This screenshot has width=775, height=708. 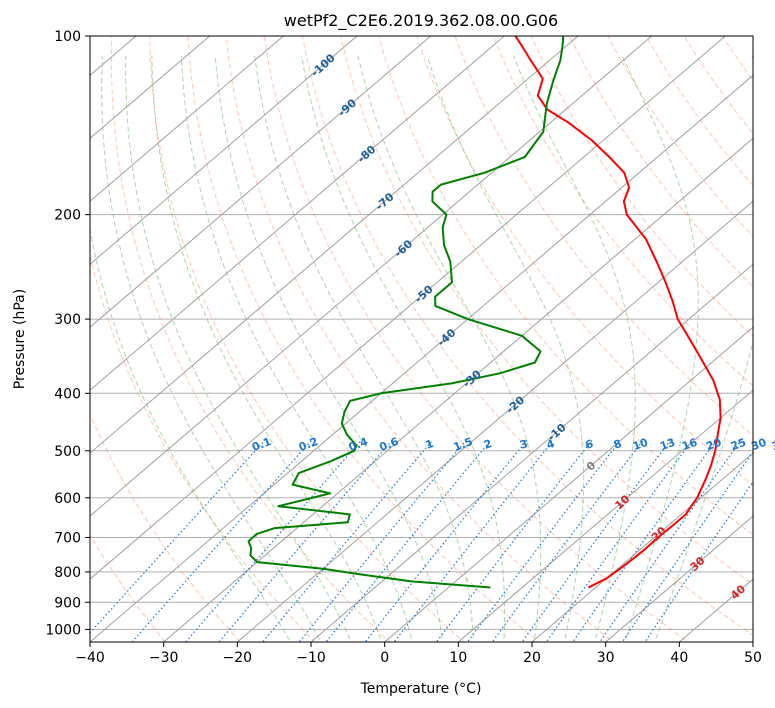 What do you see at coordinates (63, 630) in the screenshot?
I see `y-tick-label: 1000` at bounding box center [63, 630].